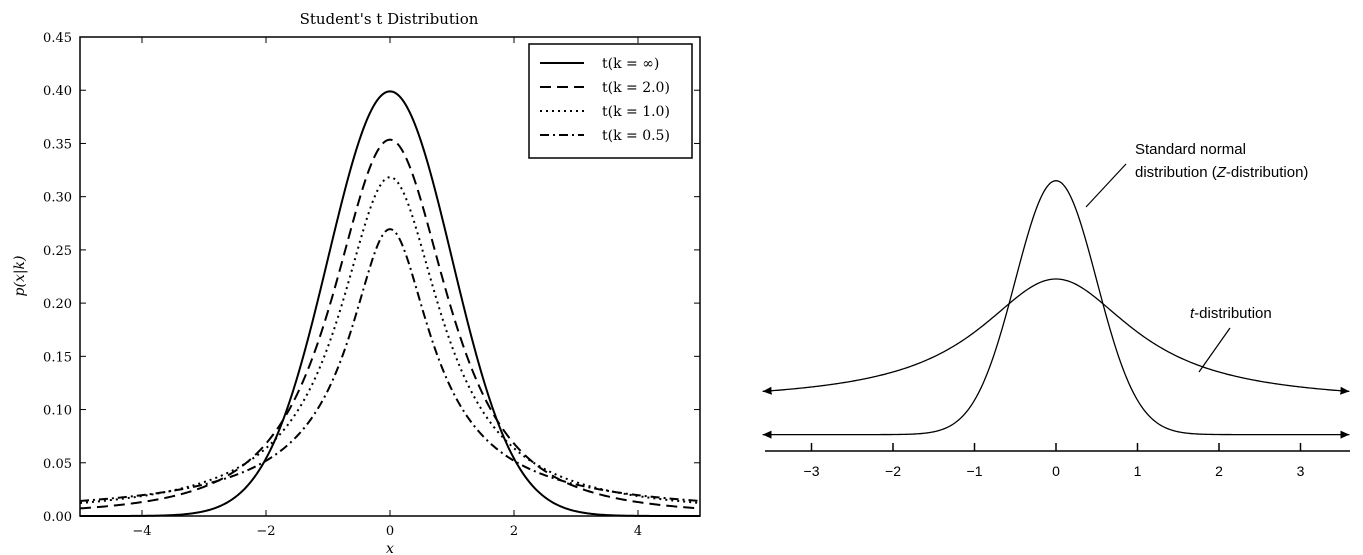 This screenshot has width=1363, height=555. I want to click on y-tick-label: 0.00, so click(57, 517).